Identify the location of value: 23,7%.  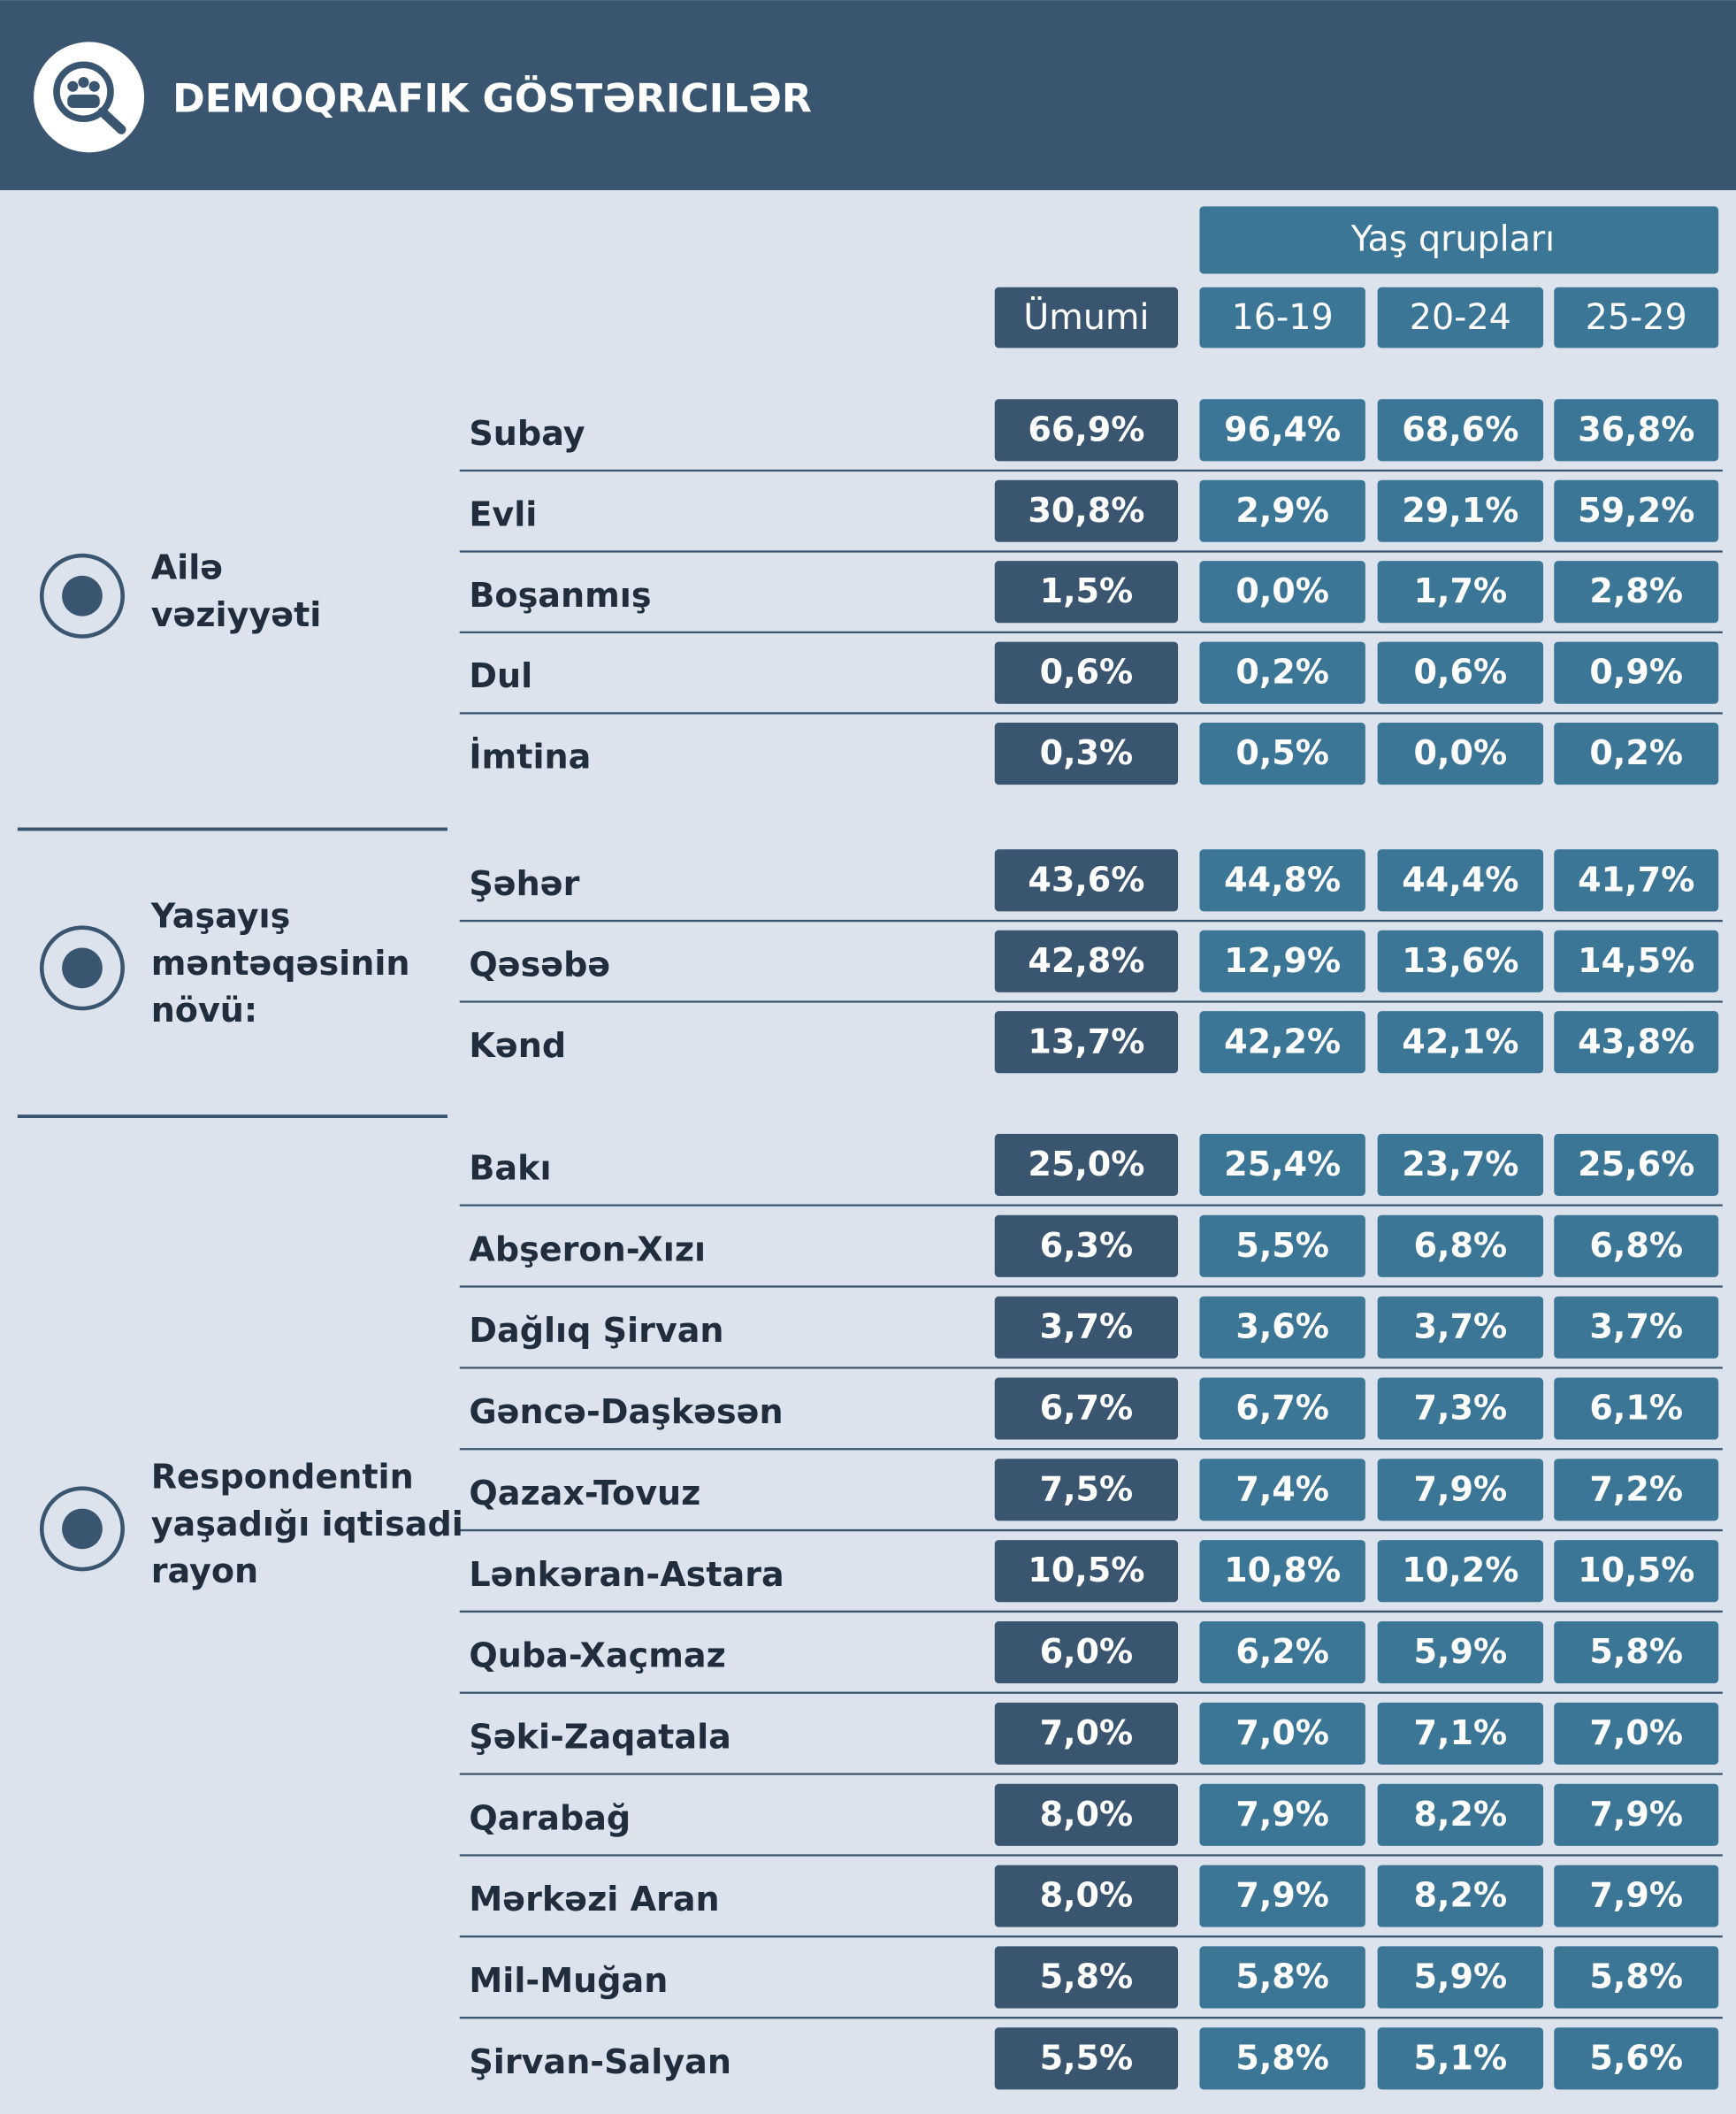
(1460, 1164).